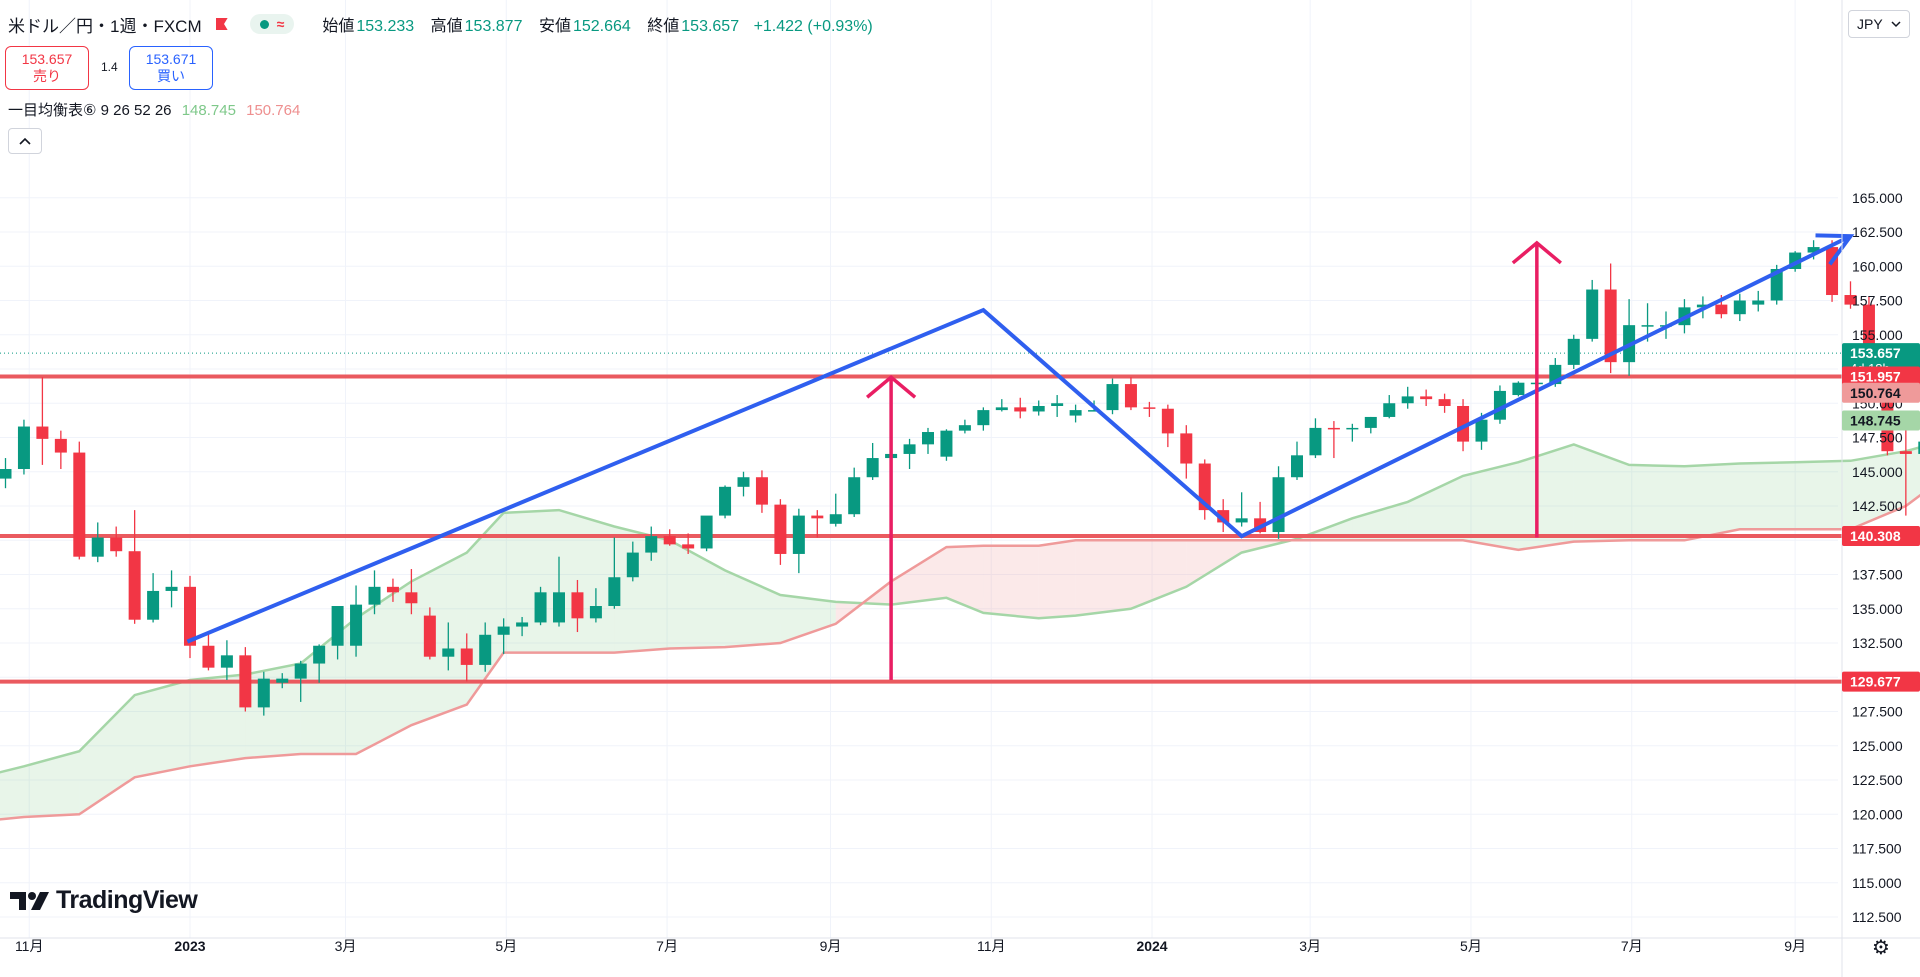 This screenshot has height=977, width=1920. Describe the element at coordinates (1877, 506) in the screenshot. I see `y-tick-label: 142.500` at that location.